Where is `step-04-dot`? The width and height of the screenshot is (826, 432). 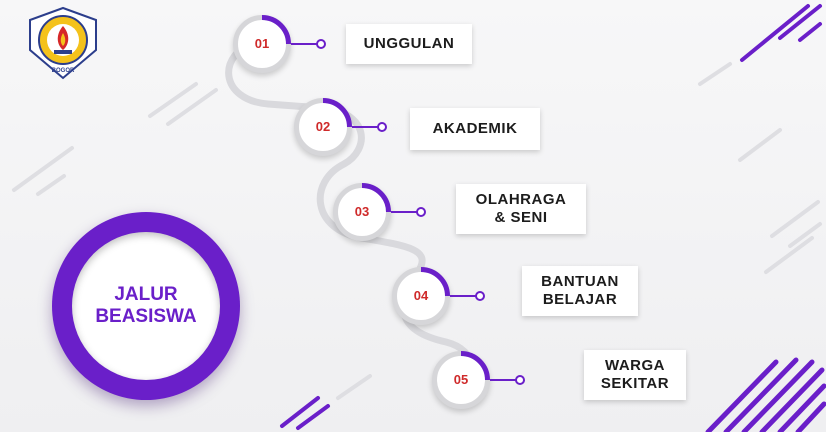 step-04-dot is located at coordinates (480, 296).